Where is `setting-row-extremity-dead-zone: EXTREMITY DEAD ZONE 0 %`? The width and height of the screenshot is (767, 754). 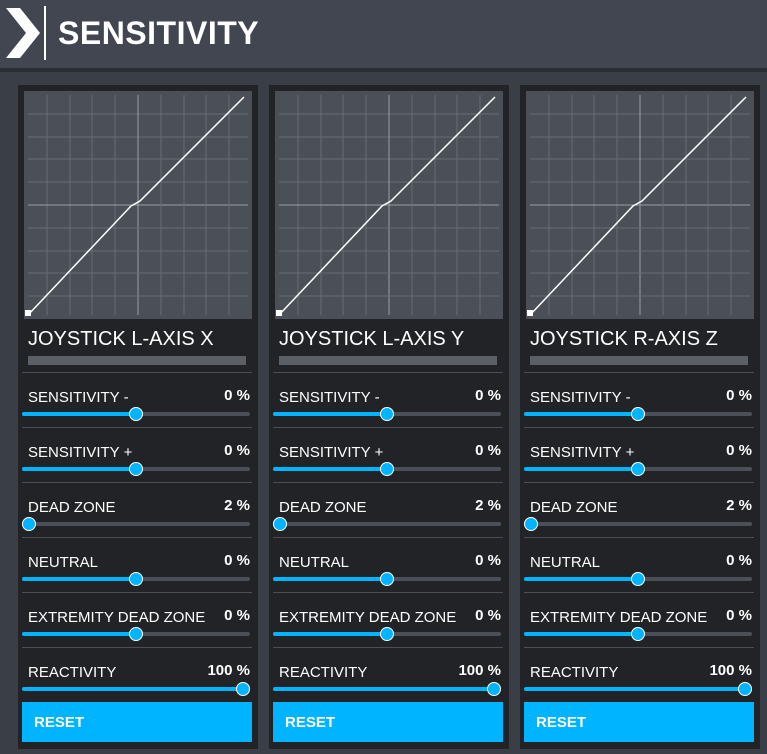
setting-row-extremity-dead-zone: EXTREMITY DEAD ZONE 0 % is located at coordinates (640, 625).